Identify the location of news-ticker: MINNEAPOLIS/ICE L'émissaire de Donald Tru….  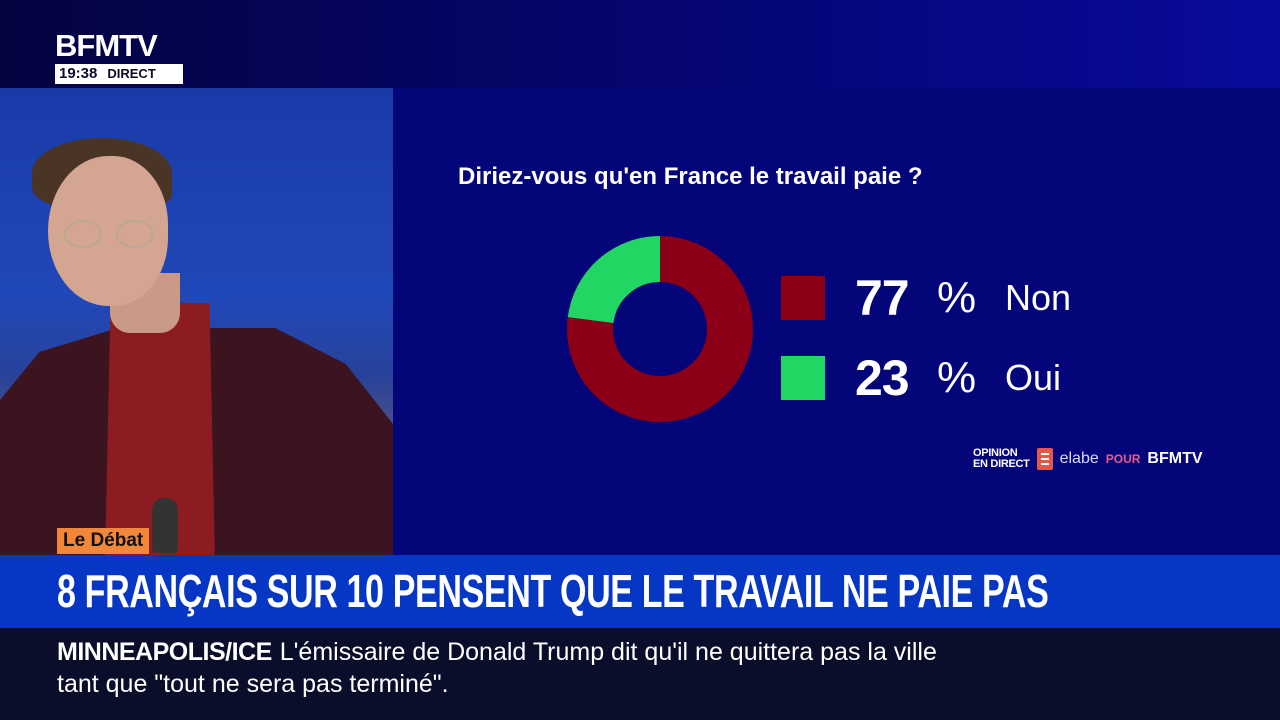
(640, 674).